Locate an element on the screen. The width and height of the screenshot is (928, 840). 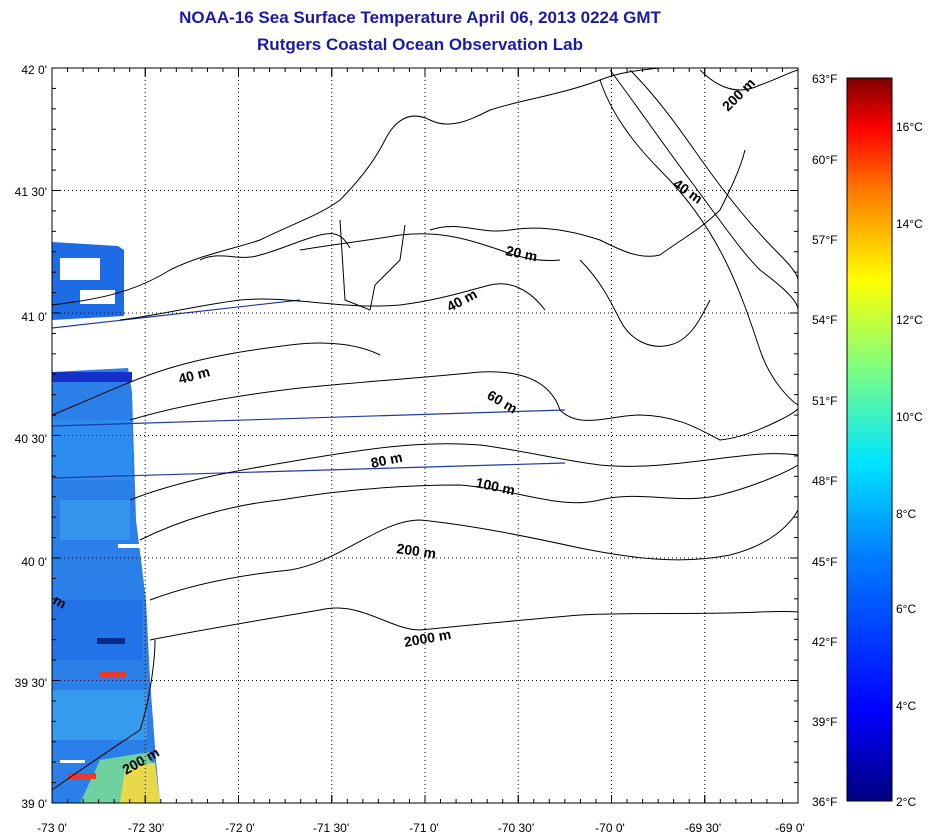
contour-ne-misc is located at coordinates (748, 80).